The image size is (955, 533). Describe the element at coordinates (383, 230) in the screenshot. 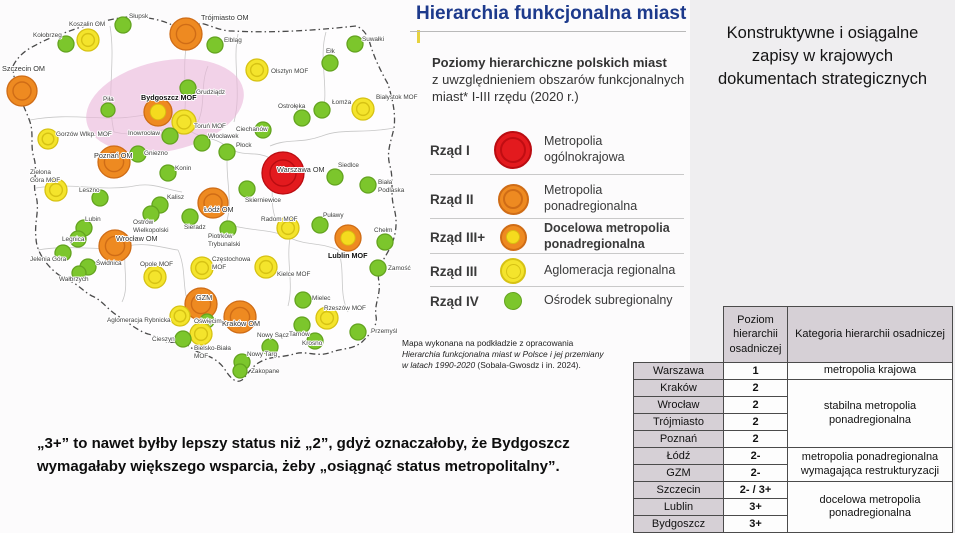

I see `city-label-che-m: Chełm` at that location.